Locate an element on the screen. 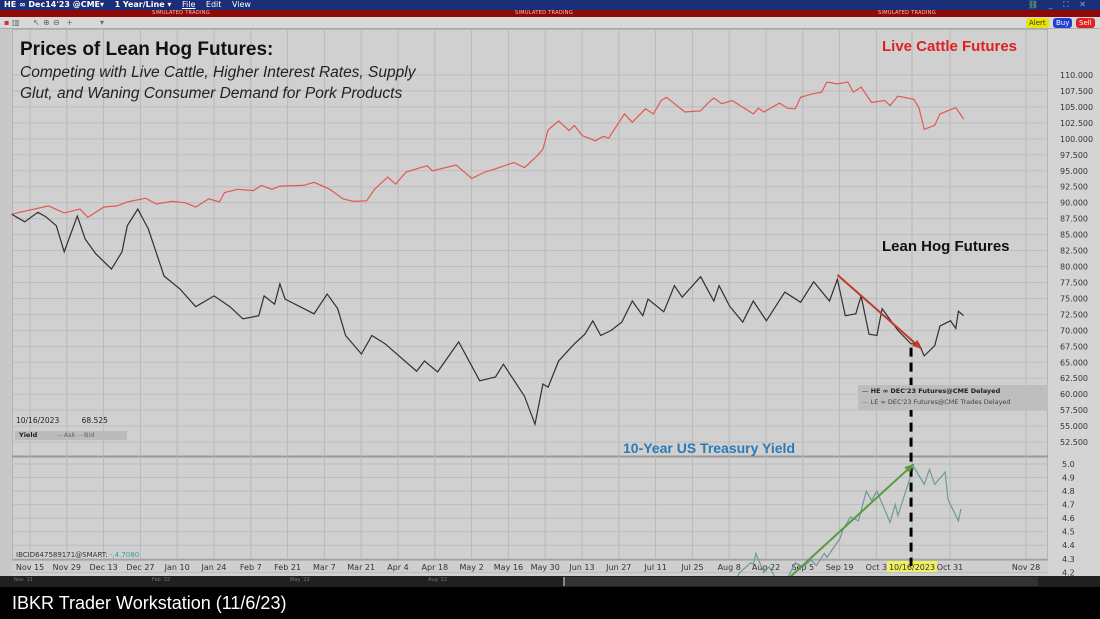 Image resolution: width=1100 pixels, height=619 pixels. menu-view: View is located at coordinates (241, 4).